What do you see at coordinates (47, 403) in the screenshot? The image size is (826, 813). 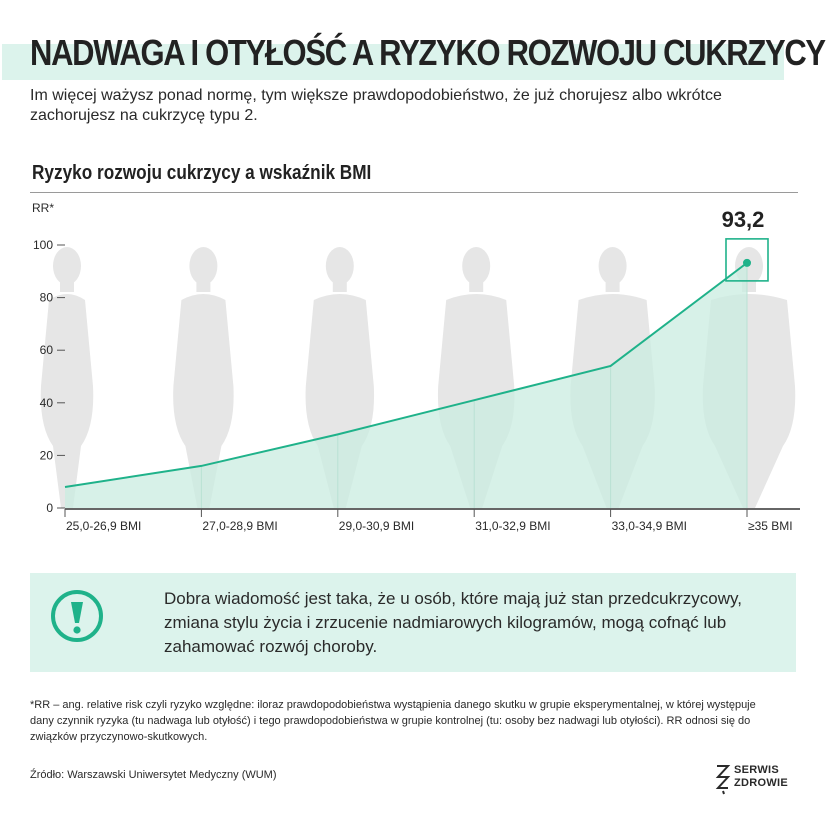 I see `y-tick-label: 40` at bounding box center [47, 403].